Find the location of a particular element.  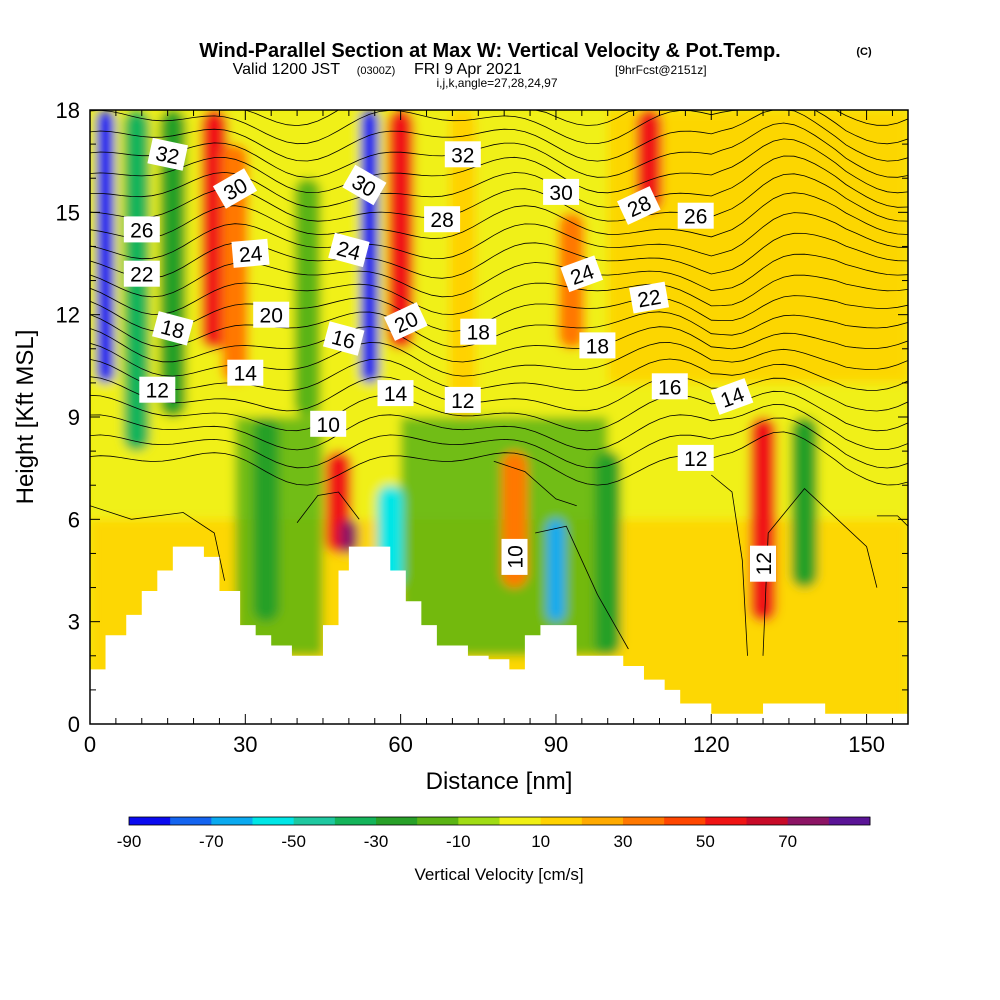

colorbar-tick-label: 10 is located at coordinates (540, 841).